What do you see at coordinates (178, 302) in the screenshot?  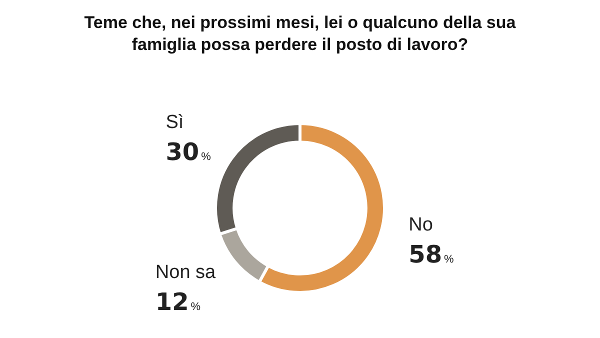 I see `data-label: 12%` at bounding box center [178, 302].